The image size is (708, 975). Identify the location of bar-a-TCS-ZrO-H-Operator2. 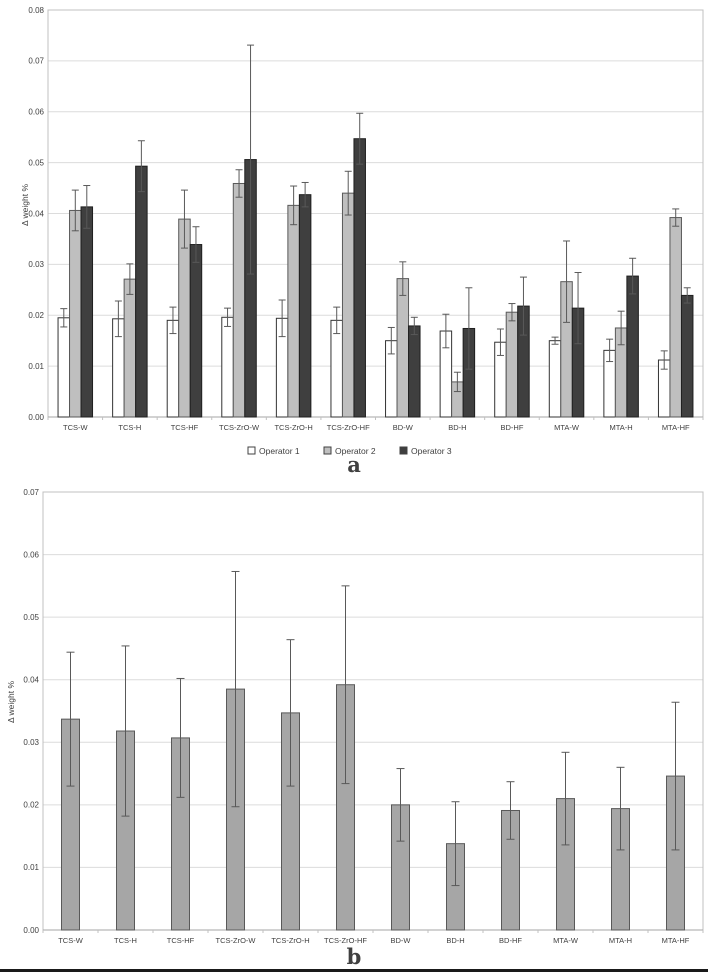
(293, 311).